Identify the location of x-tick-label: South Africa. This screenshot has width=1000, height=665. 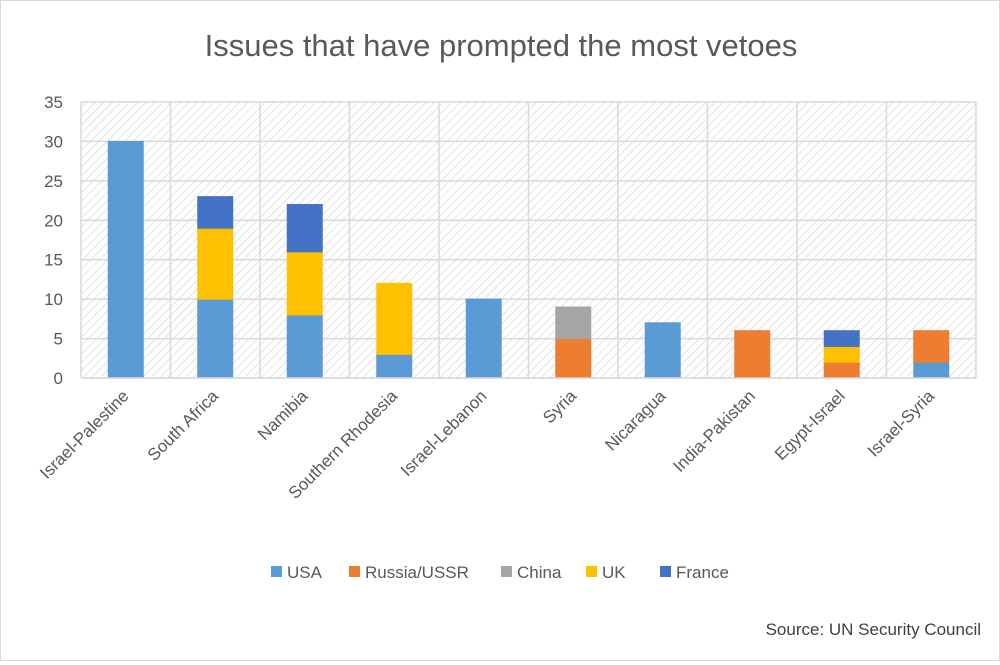
(183, 425).